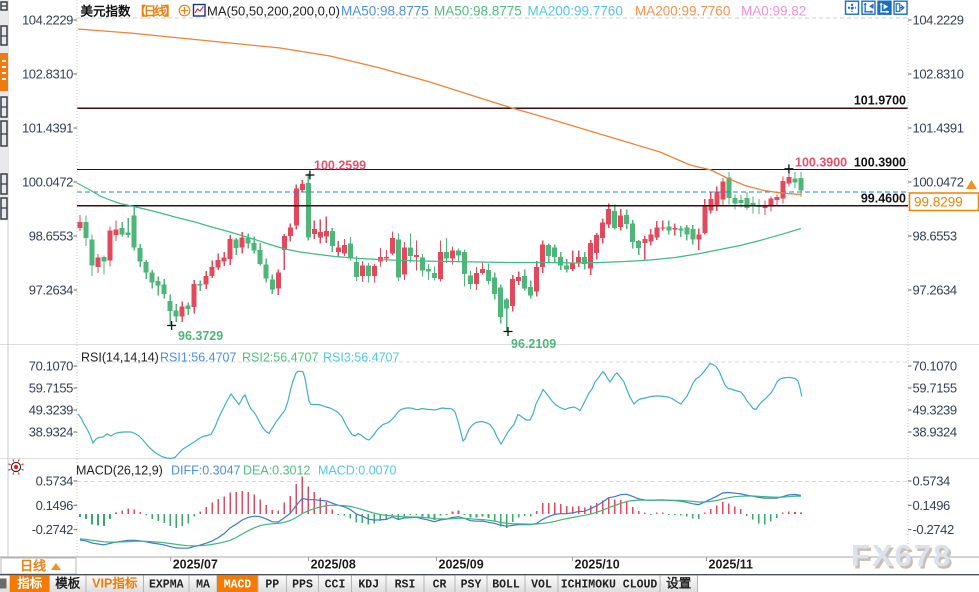  I want to click on svg-text: 指标, so click(30, 583).